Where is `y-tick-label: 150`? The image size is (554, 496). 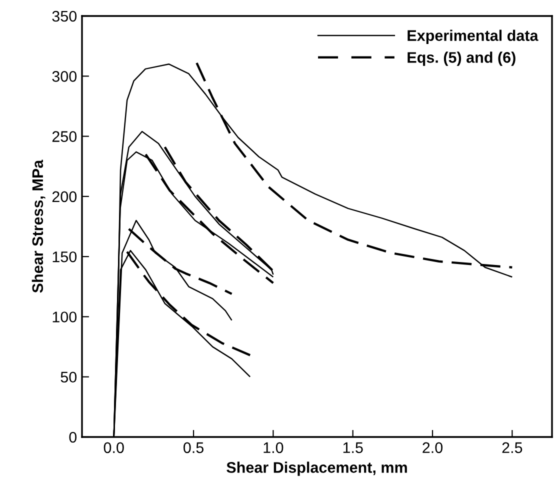
y-tick-label: 150 is located at coordinates (64, 256).